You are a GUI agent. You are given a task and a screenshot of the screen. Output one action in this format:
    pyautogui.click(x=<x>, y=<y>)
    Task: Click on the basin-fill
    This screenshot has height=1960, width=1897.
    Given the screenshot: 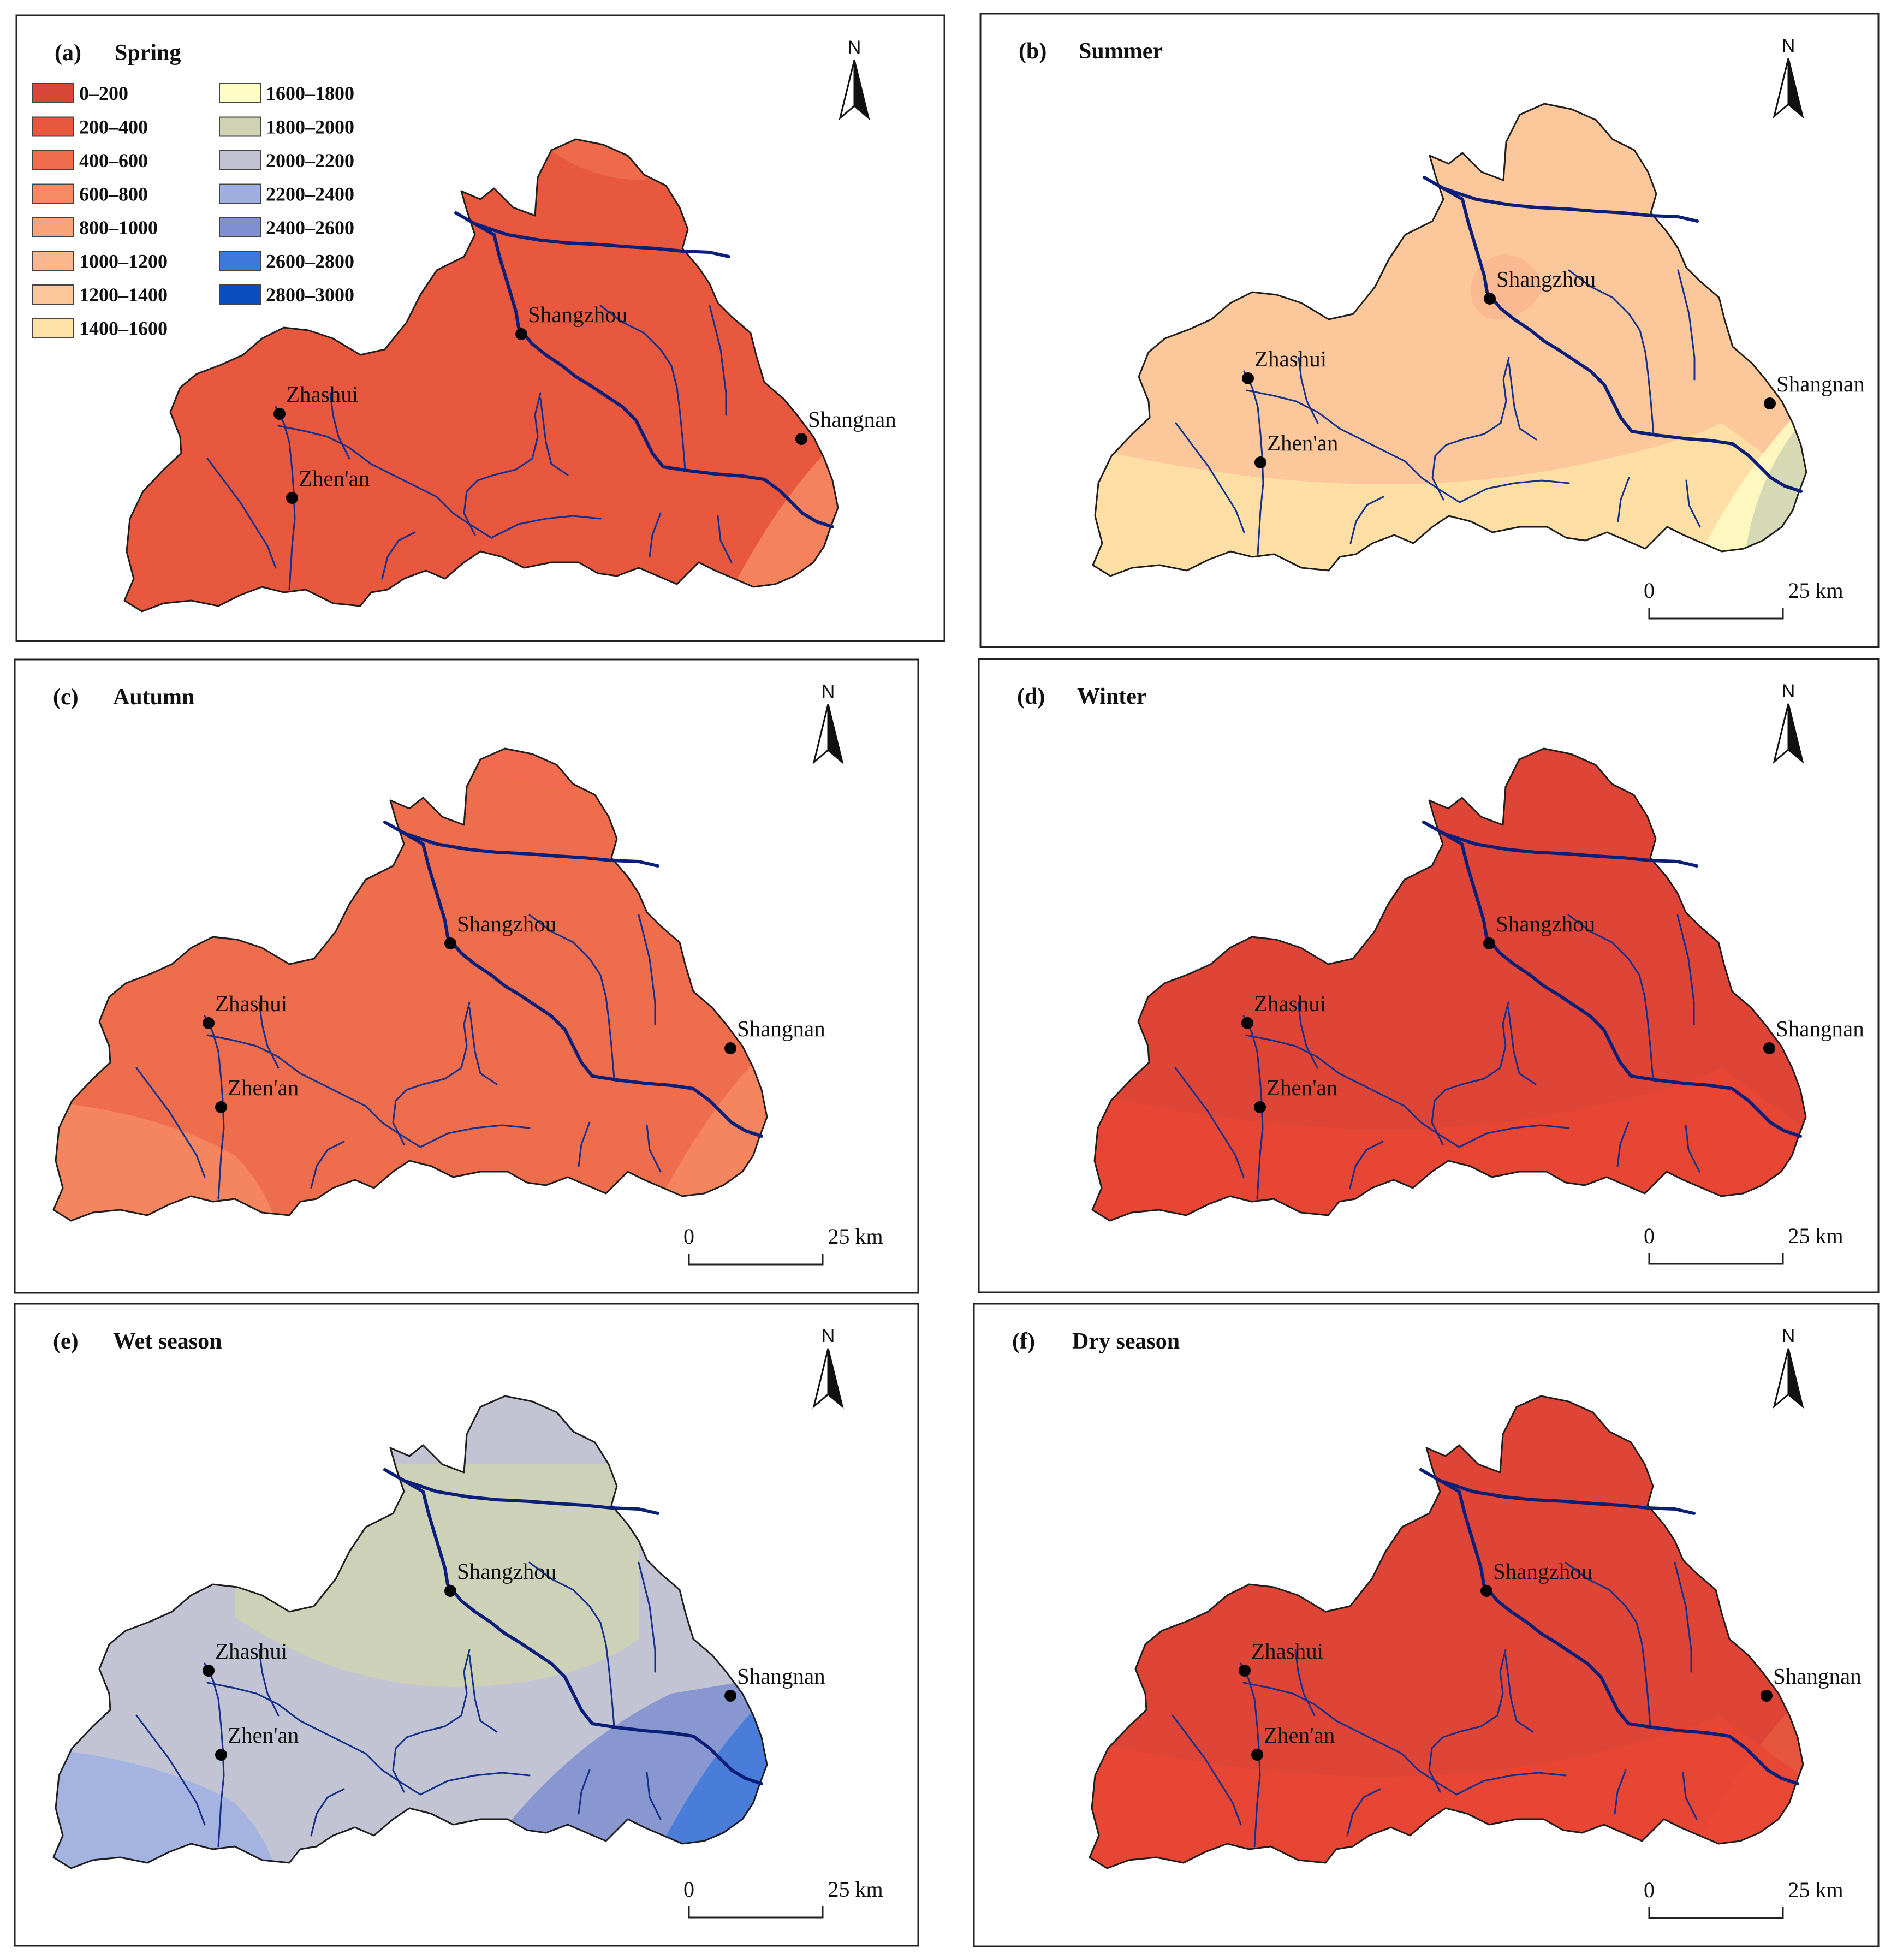 What is the action you would take?
    pyautogui.click(x=481, y=375)
    